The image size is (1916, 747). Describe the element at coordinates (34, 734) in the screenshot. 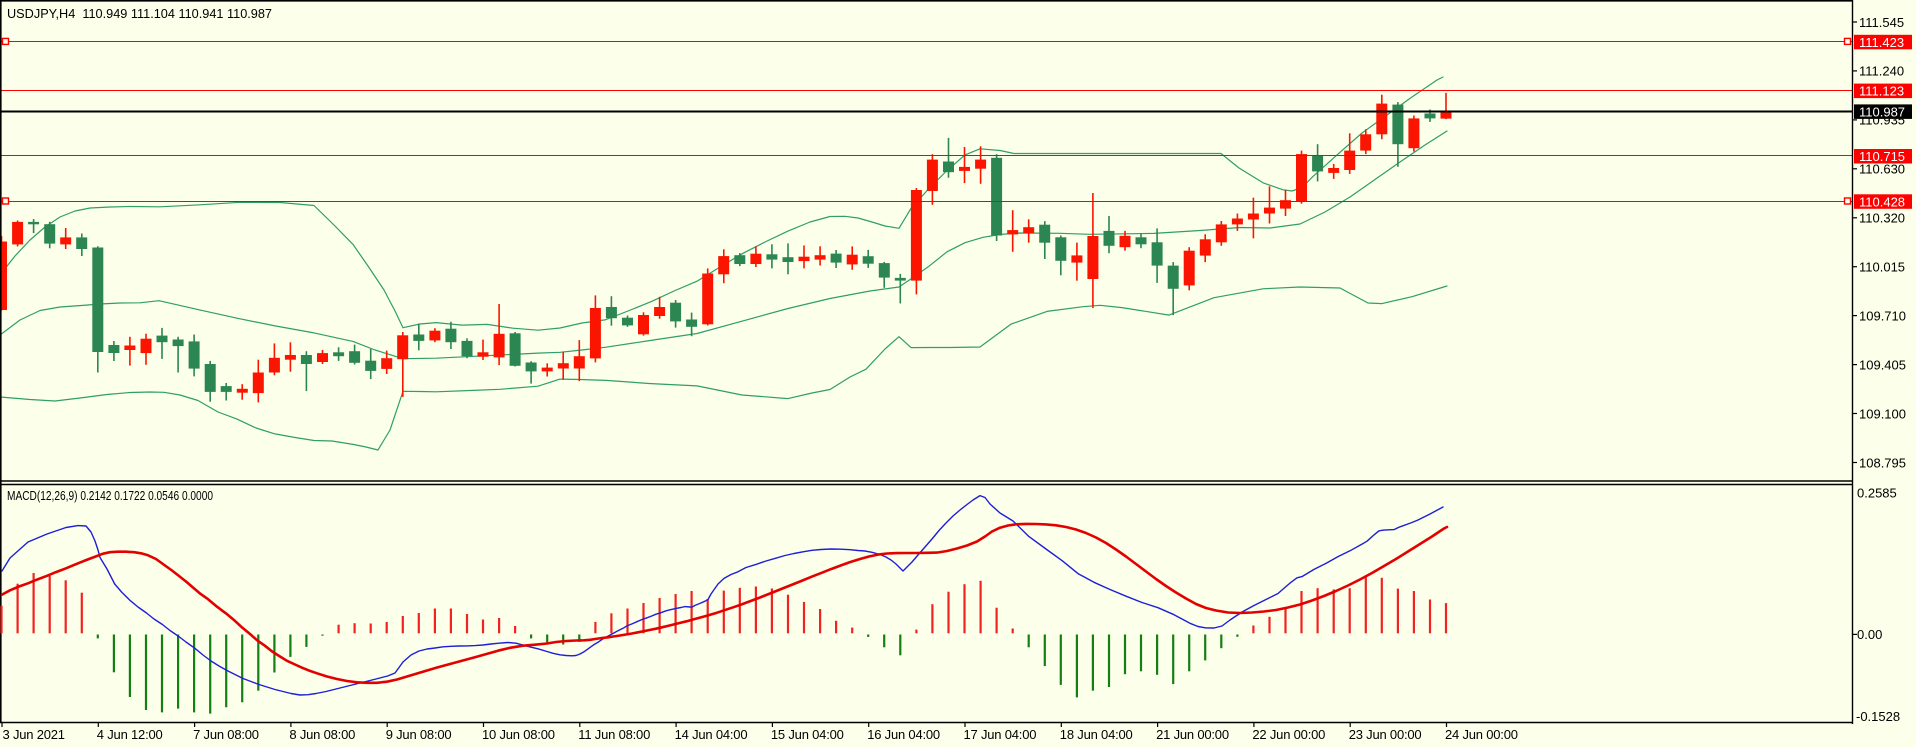

I see `svg-text: 3 Jun 2021` at that location.